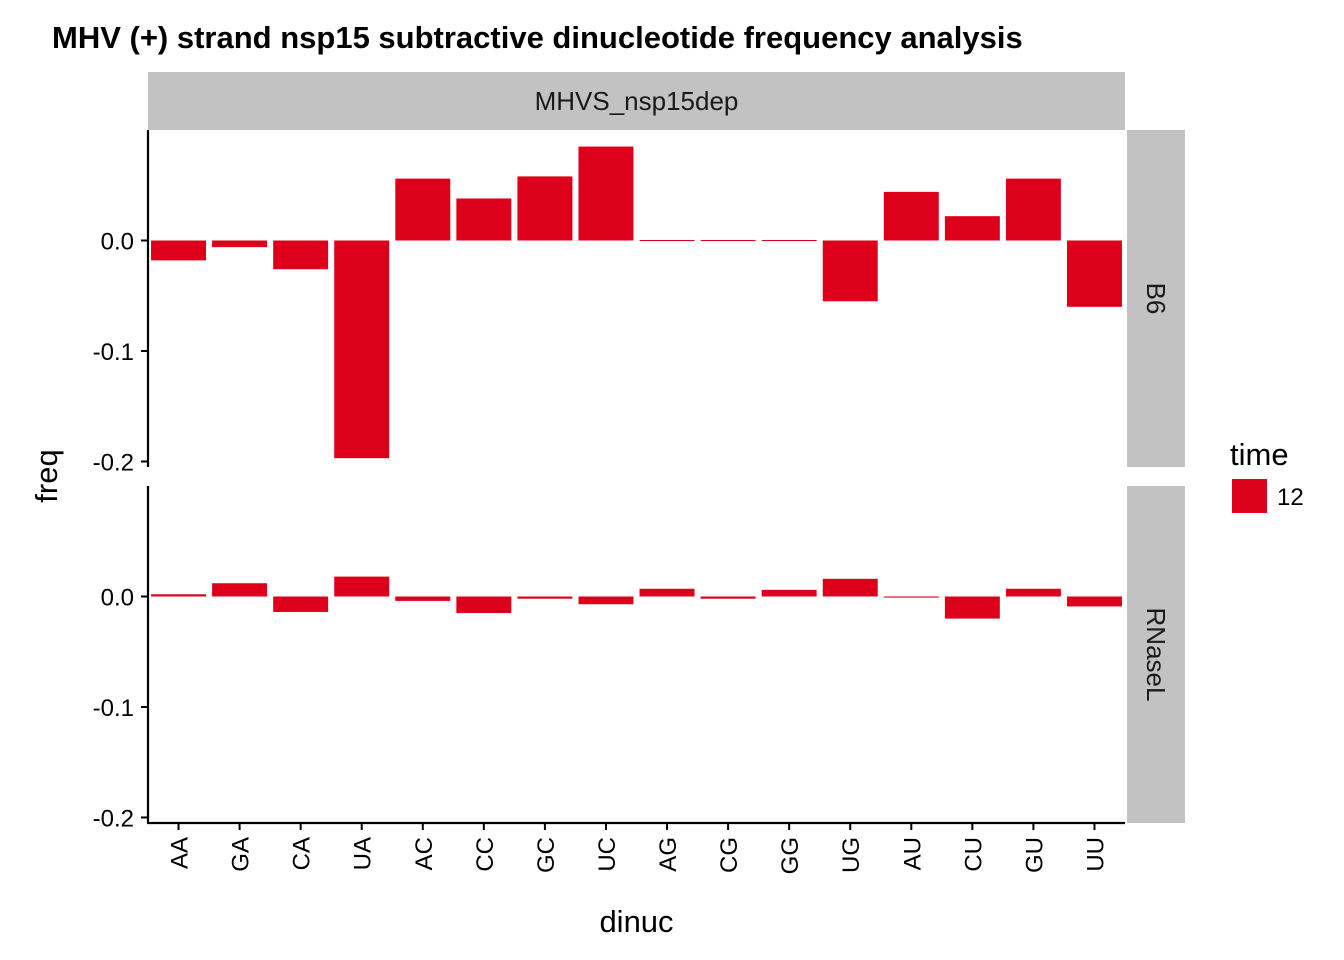  What do you see at coordinates (789, 593) in the screenshot?
I see `bar-RNaseL-GG` at bounding box center [789, 593].